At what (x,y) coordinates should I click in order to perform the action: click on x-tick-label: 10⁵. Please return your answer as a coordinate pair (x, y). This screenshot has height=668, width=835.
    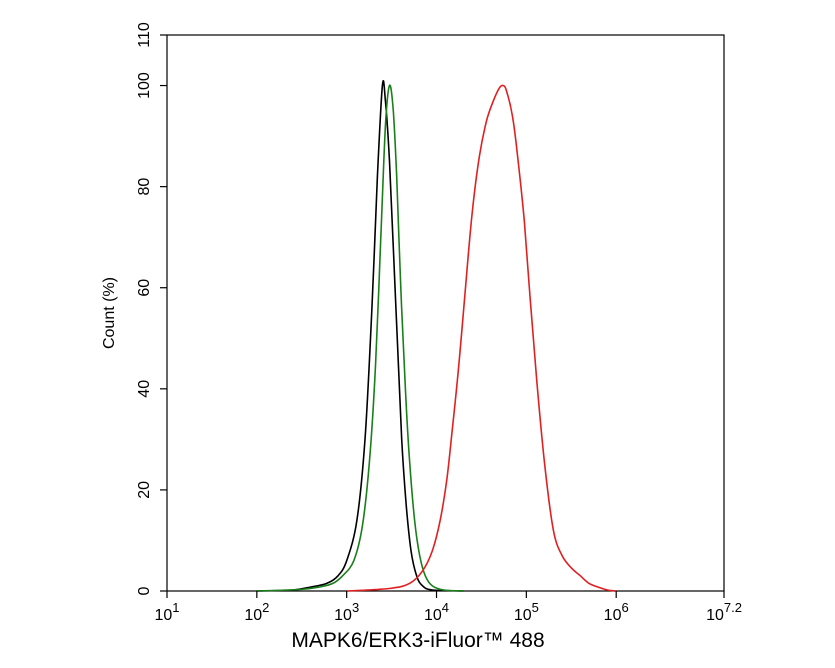
    Looking at the image, I should click on (526, 612).